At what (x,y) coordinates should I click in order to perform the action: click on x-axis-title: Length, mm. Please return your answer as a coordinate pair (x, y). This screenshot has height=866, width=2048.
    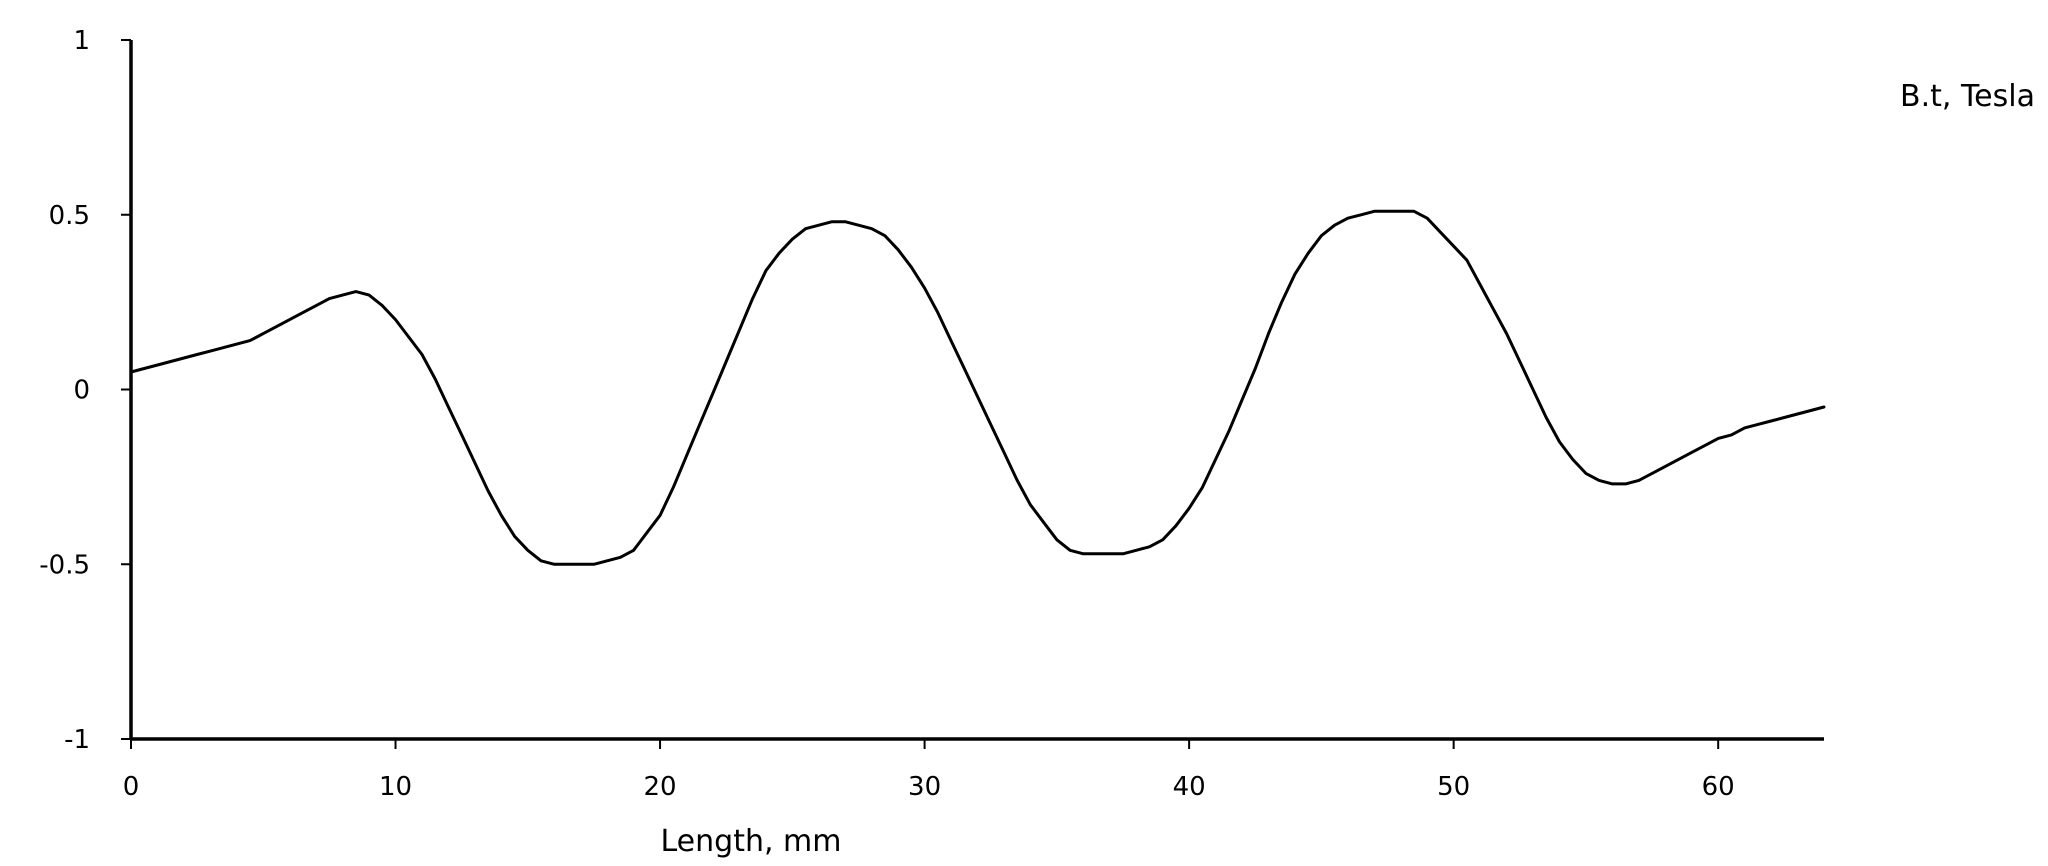
    Looking at the image, I should click on (751, 841).